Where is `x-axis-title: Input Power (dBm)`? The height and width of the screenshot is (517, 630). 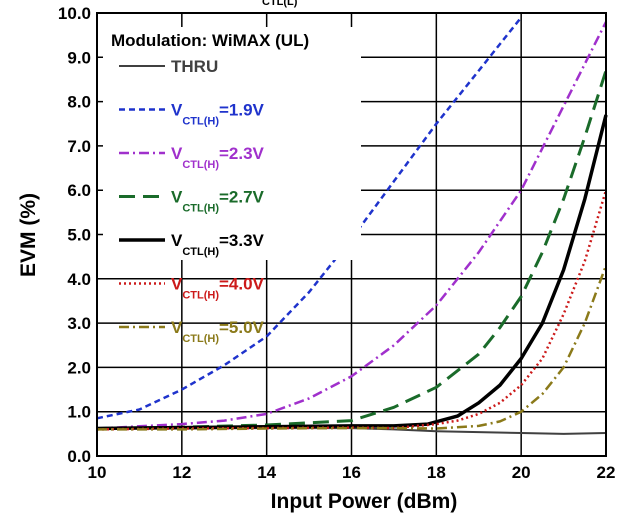 x-axis-title: Input Power (dBm) is located at coordinates (364, 501).